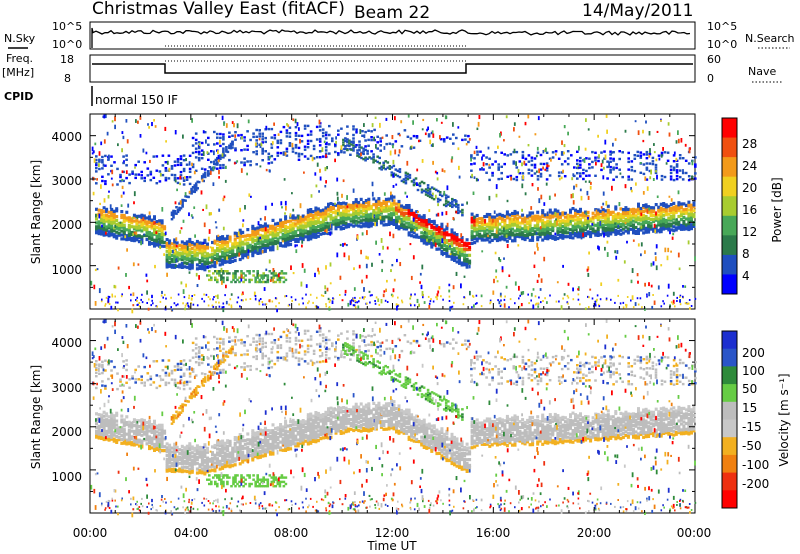 This screenshot has height=554, width=800. I want to click on beam-label: Beam 22, so click(392, 13).